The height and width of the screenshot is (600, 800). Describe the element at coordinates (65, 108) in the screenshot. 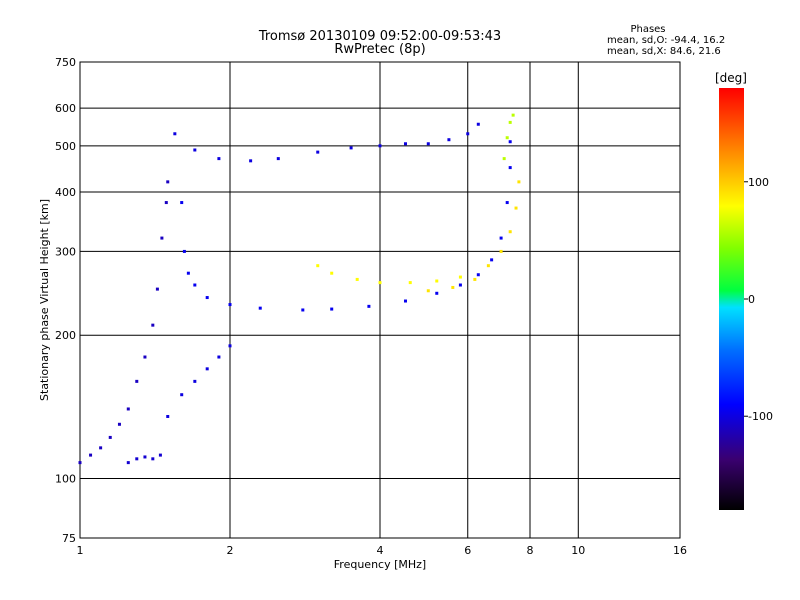

I see `y-tick-label: 600` at that location.